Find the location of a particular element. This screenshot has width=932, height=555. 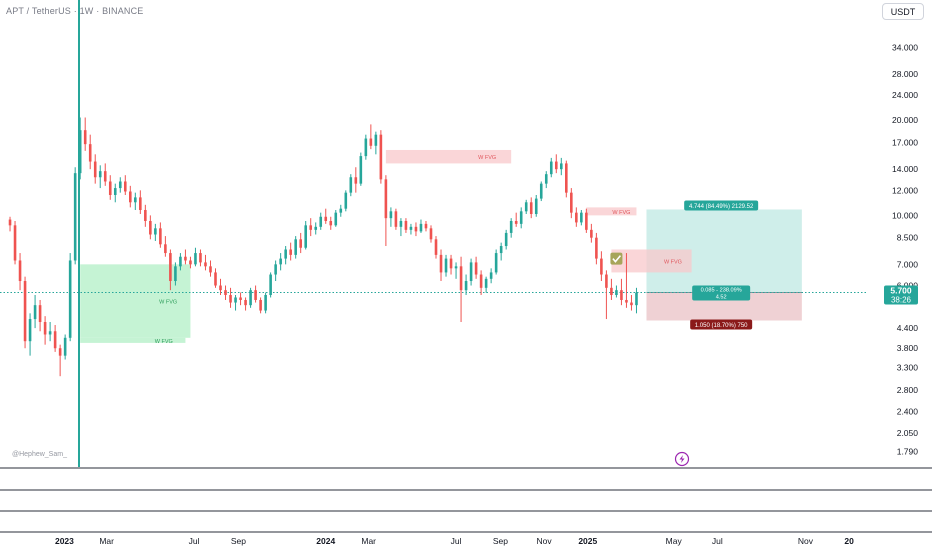

checkmark-icon-glyph is located at coordinates (617, 259).